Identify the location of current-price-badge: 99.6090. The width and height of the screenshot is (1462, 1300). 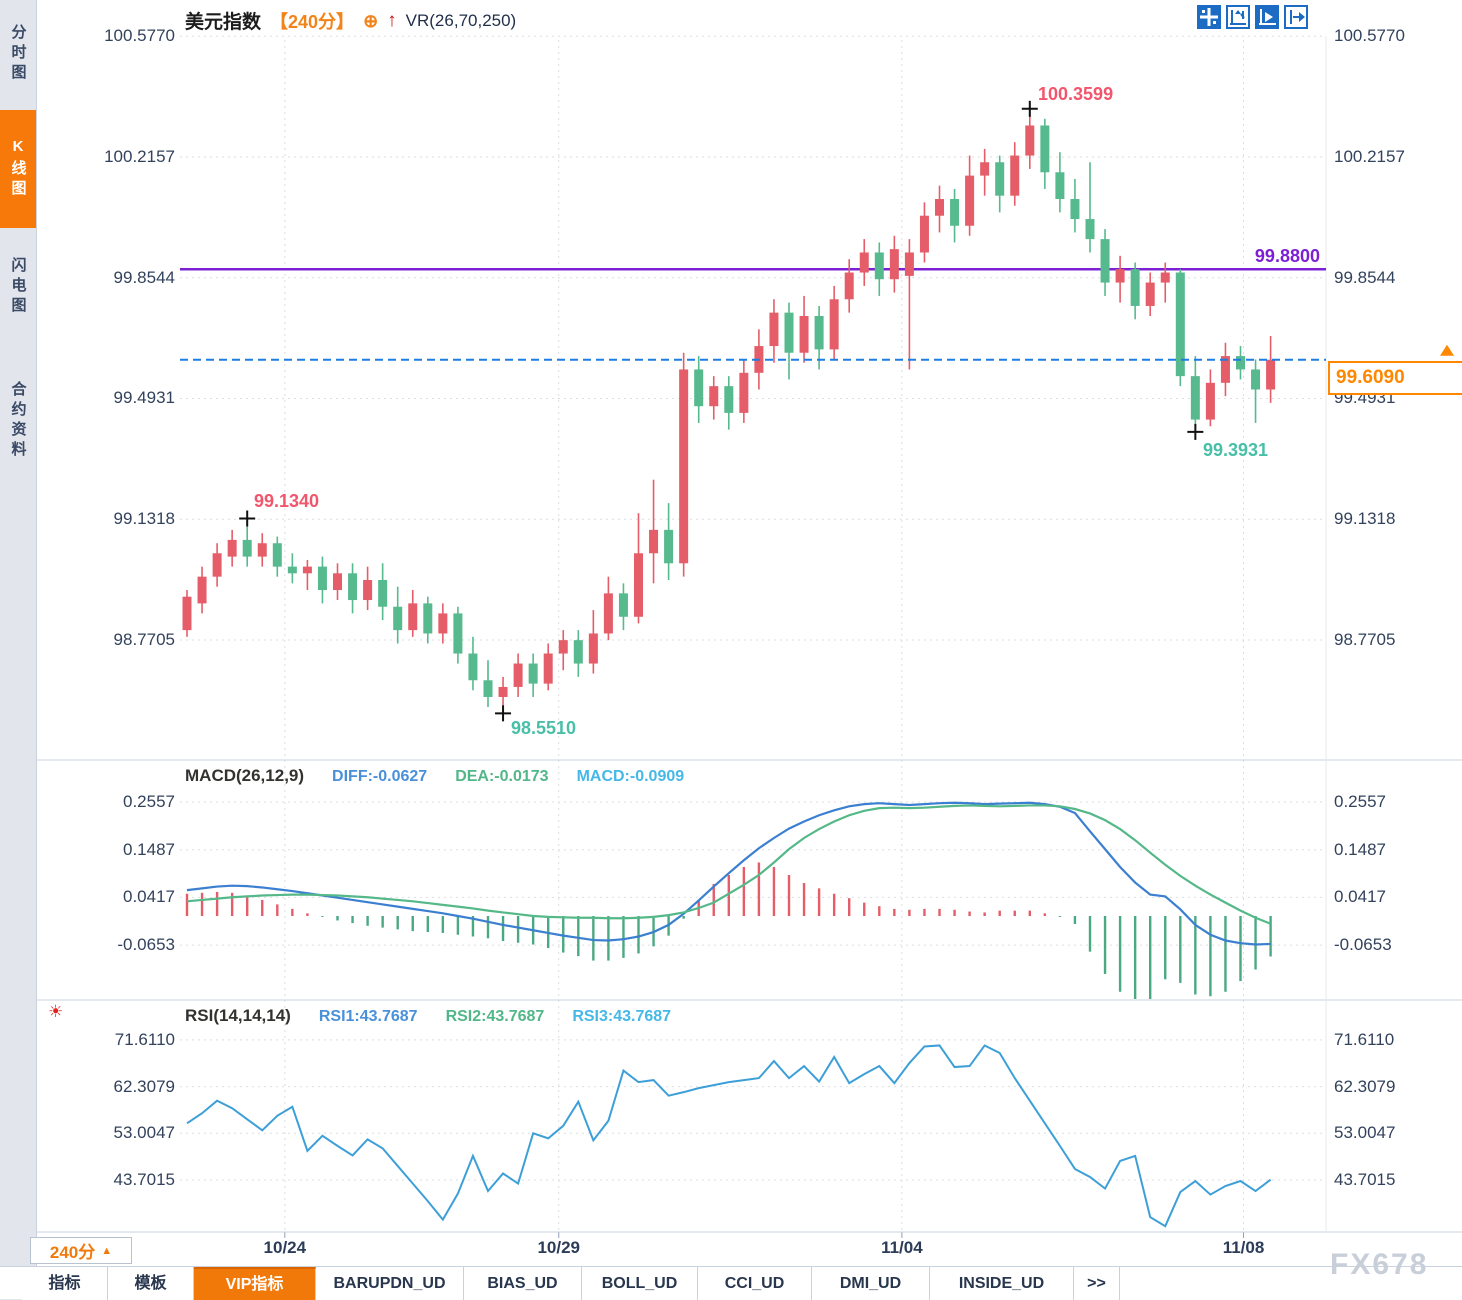
(1395, 378).